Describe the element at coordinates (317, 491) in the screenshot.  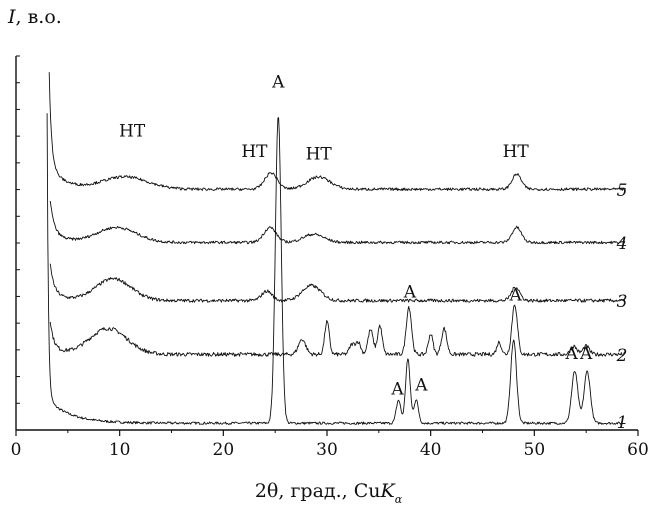
I see `x-axis-label-main: 2θ, град., Cu` at that location.